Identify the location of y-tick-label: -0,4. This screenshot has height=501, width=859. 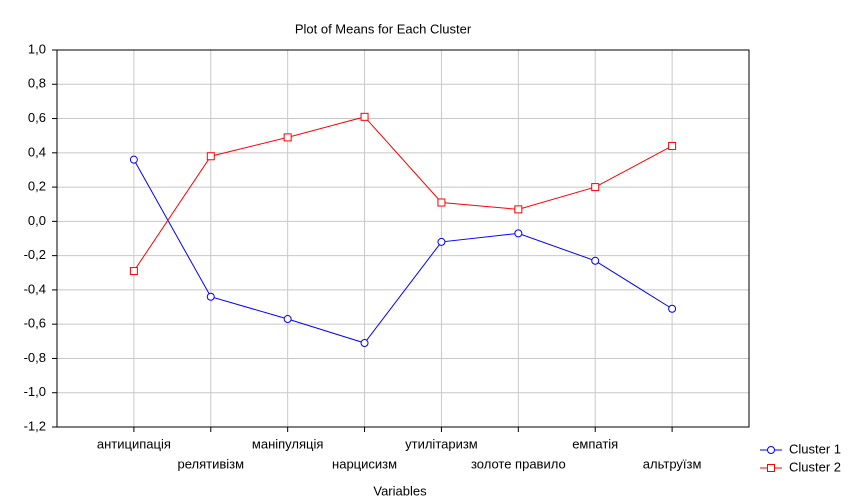
(35, 288).